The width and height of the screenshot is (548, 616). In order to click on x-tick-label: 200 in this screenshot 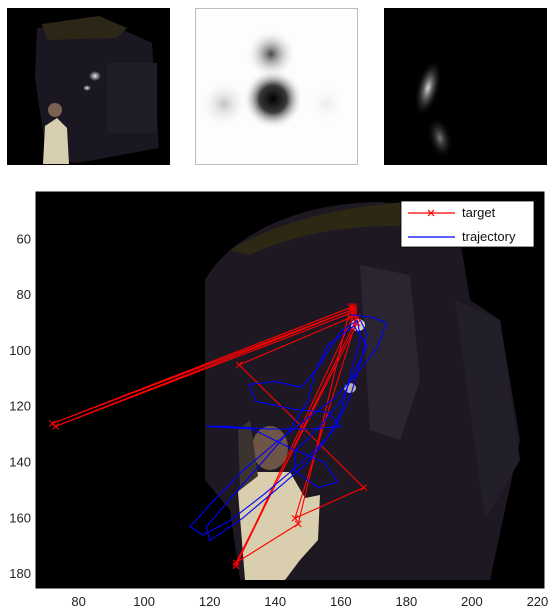, I will do `click(472, 601)`.